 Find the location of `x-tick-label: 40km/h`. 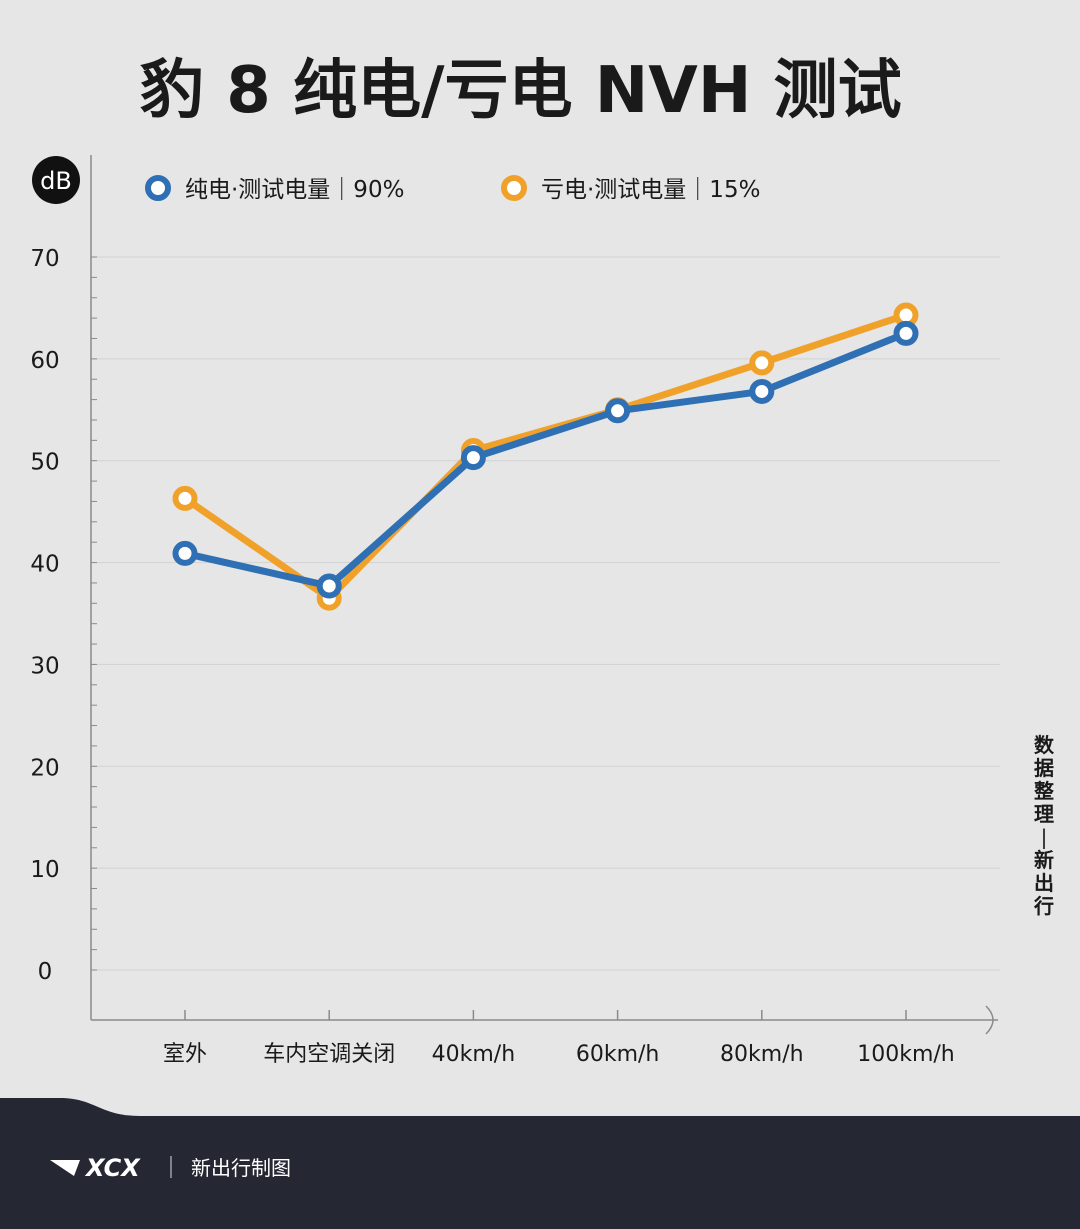

x-tick-label: 40km/h is located at coordinates (474, 1054).